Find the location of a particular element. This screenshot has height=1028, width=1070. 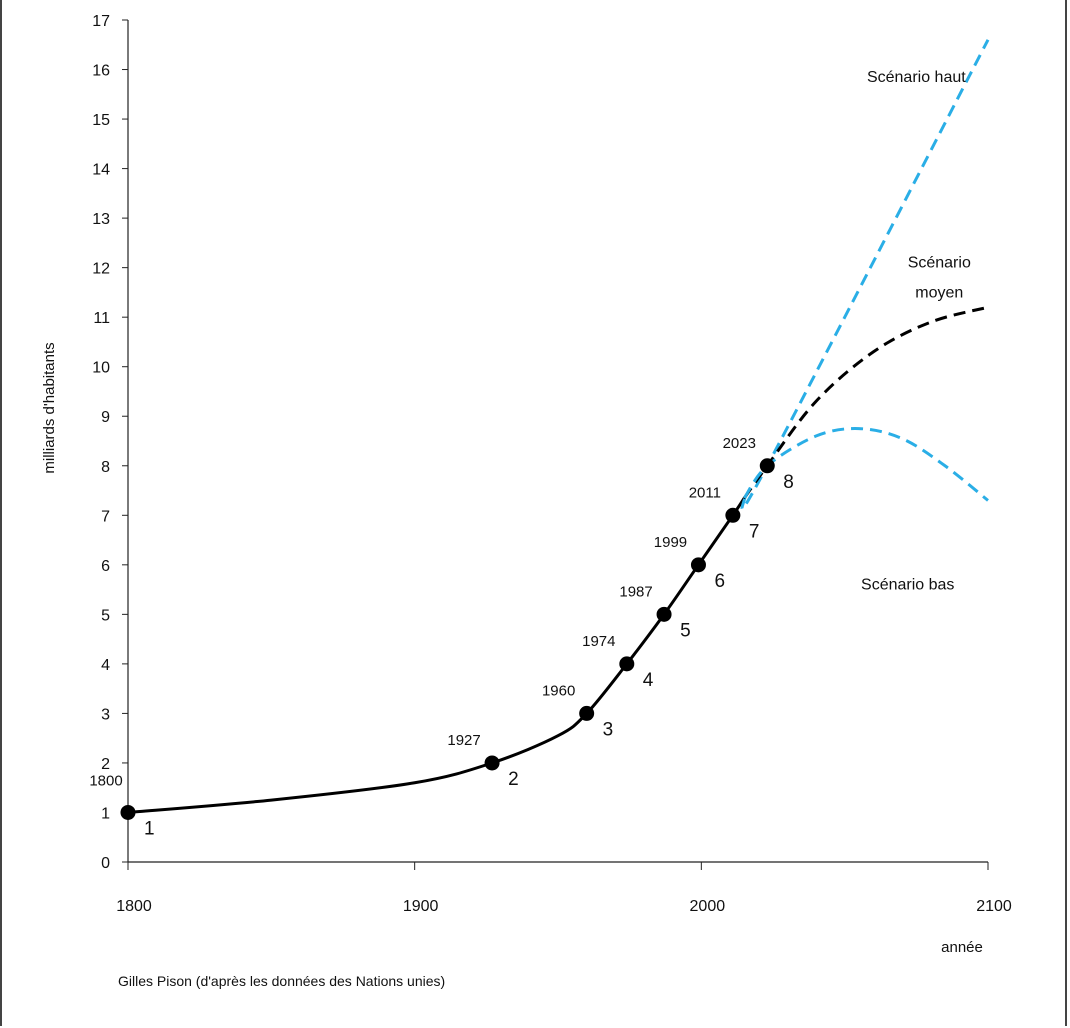

y-tick-label: 9 is located at coordinates (105, 417).